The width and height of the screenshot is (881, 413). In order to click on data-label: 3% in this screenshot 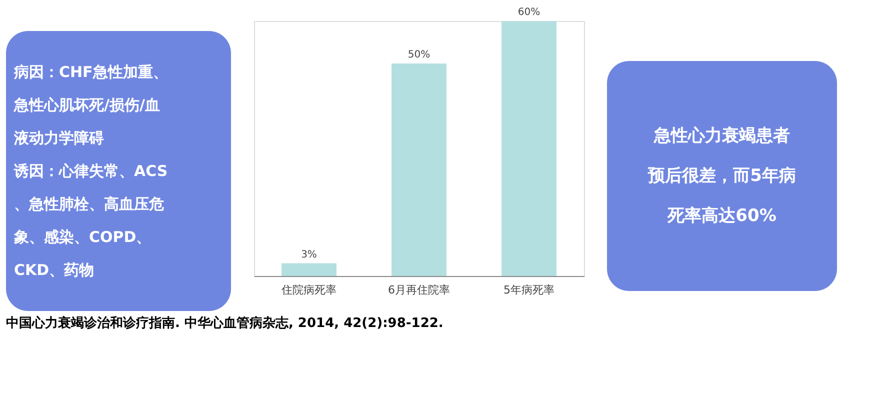, I will do `click(309, 254)`.